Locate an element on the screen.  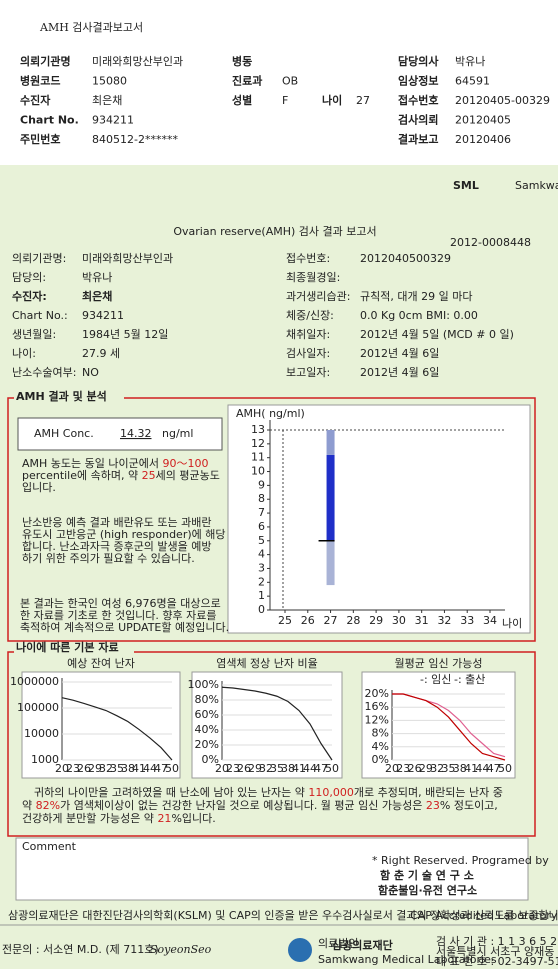
legend-entry: -: 출산 is located at coordinates (469, 679).